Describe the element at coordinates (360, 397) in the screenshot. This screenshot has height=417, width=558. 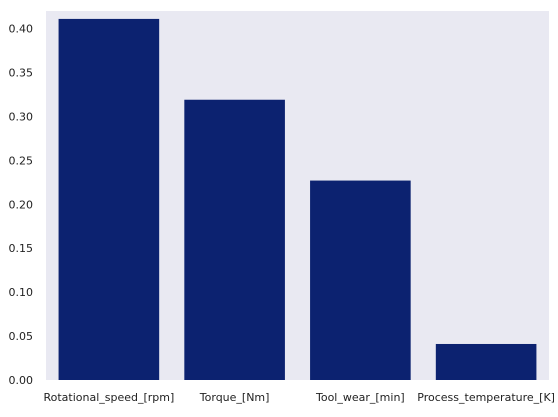
I see `x-tick-label: Tool_wear_[min]` at that location.